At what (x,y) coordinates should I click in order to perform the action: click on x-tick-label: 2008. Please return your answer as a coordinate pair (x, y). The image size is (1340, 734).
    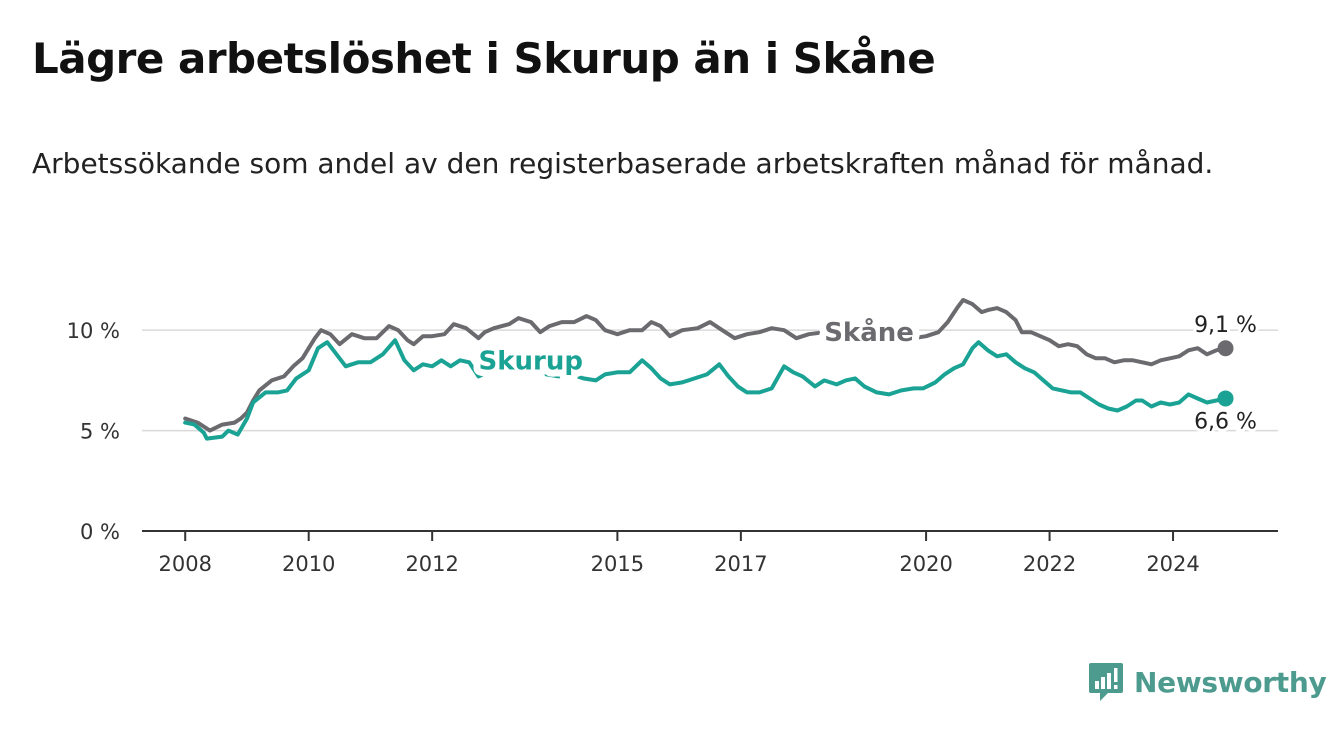
    Looking at the image, I should click on (184, 564).